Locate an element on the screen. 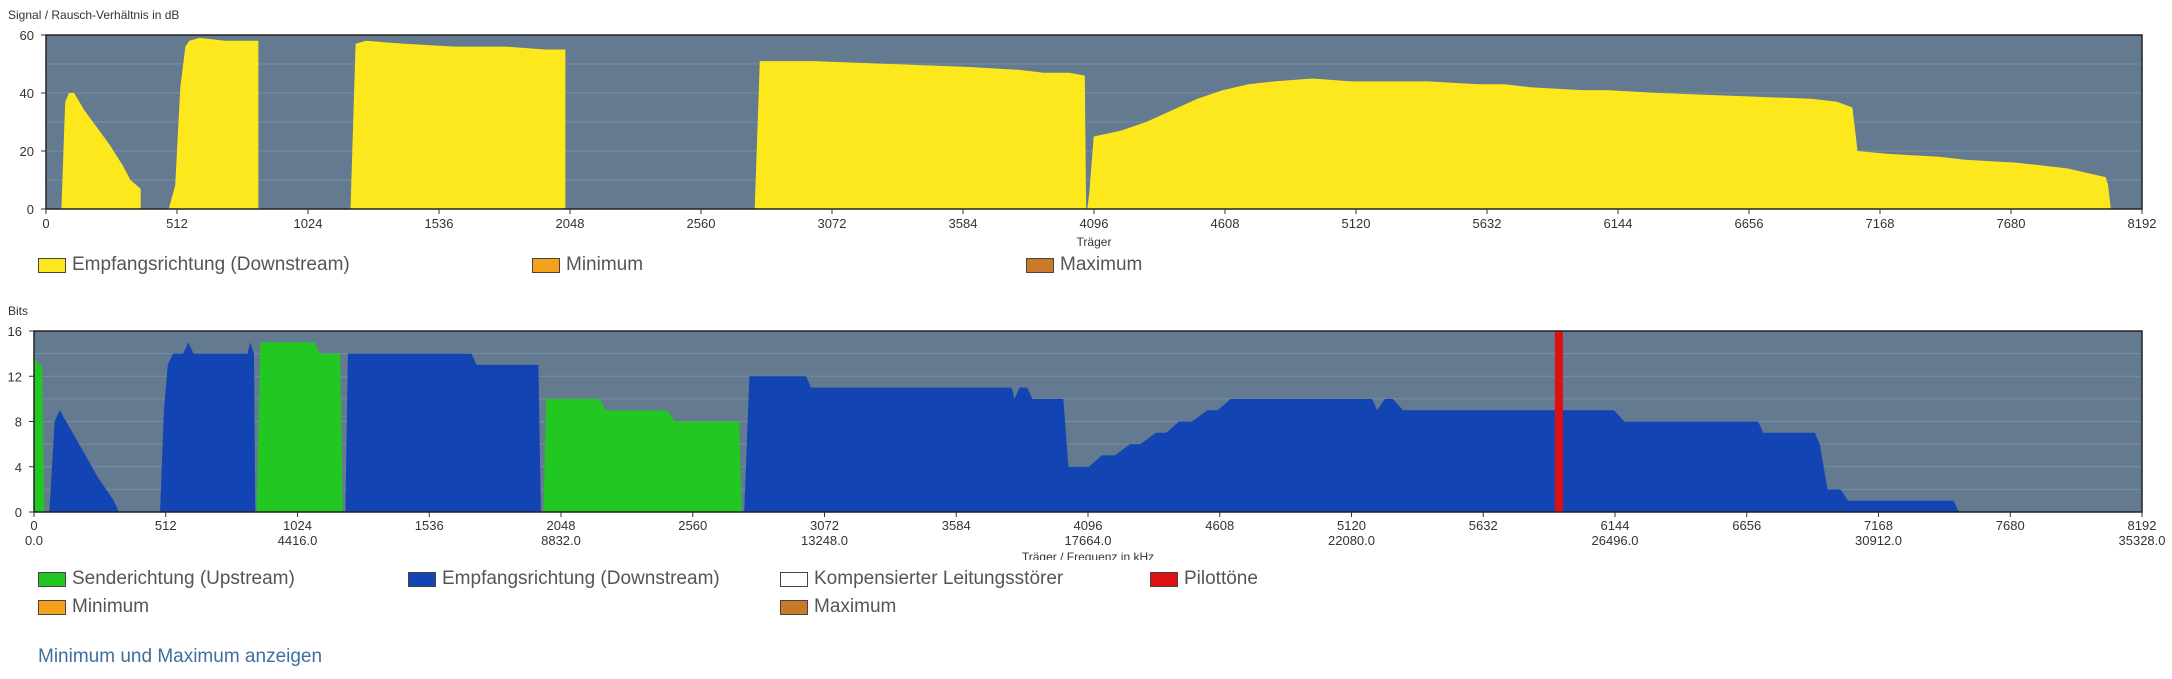 The width and height of the screenshot is (2172, 679). x-frequency-label: 8832.0 is located at coordinates (561, 540).